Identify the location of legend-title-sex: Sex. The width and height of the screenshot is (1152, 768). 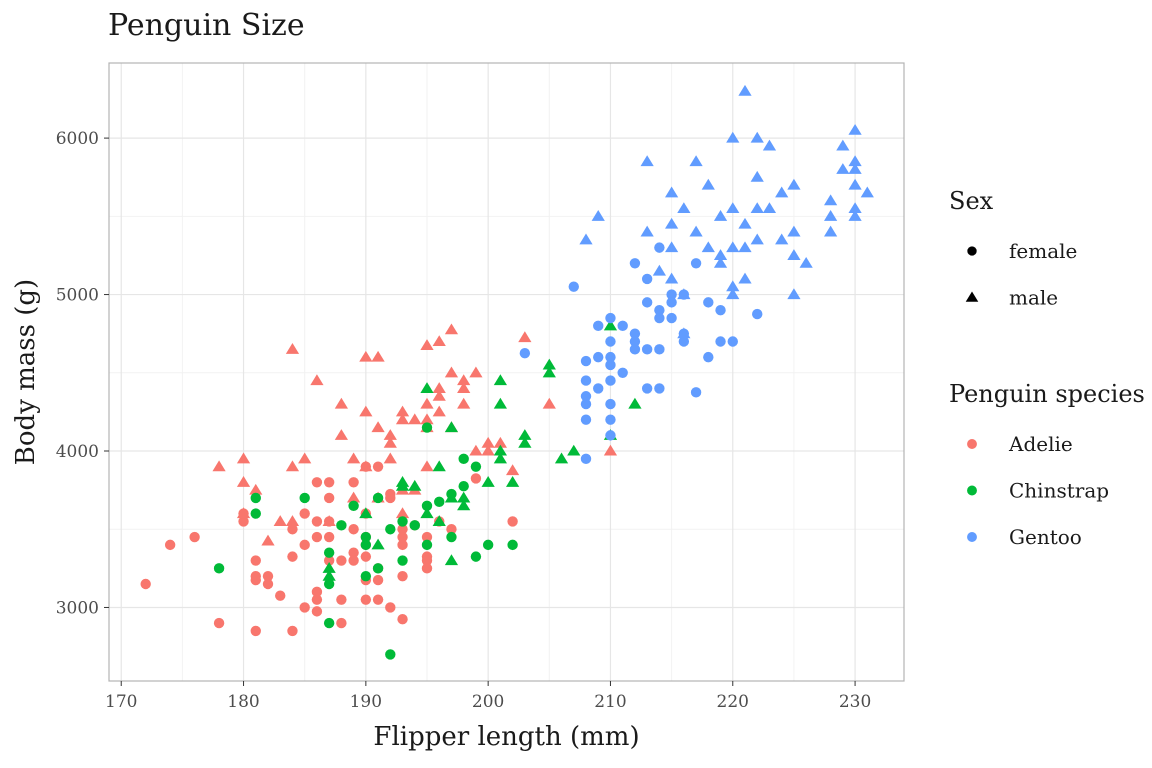
(971, 201).